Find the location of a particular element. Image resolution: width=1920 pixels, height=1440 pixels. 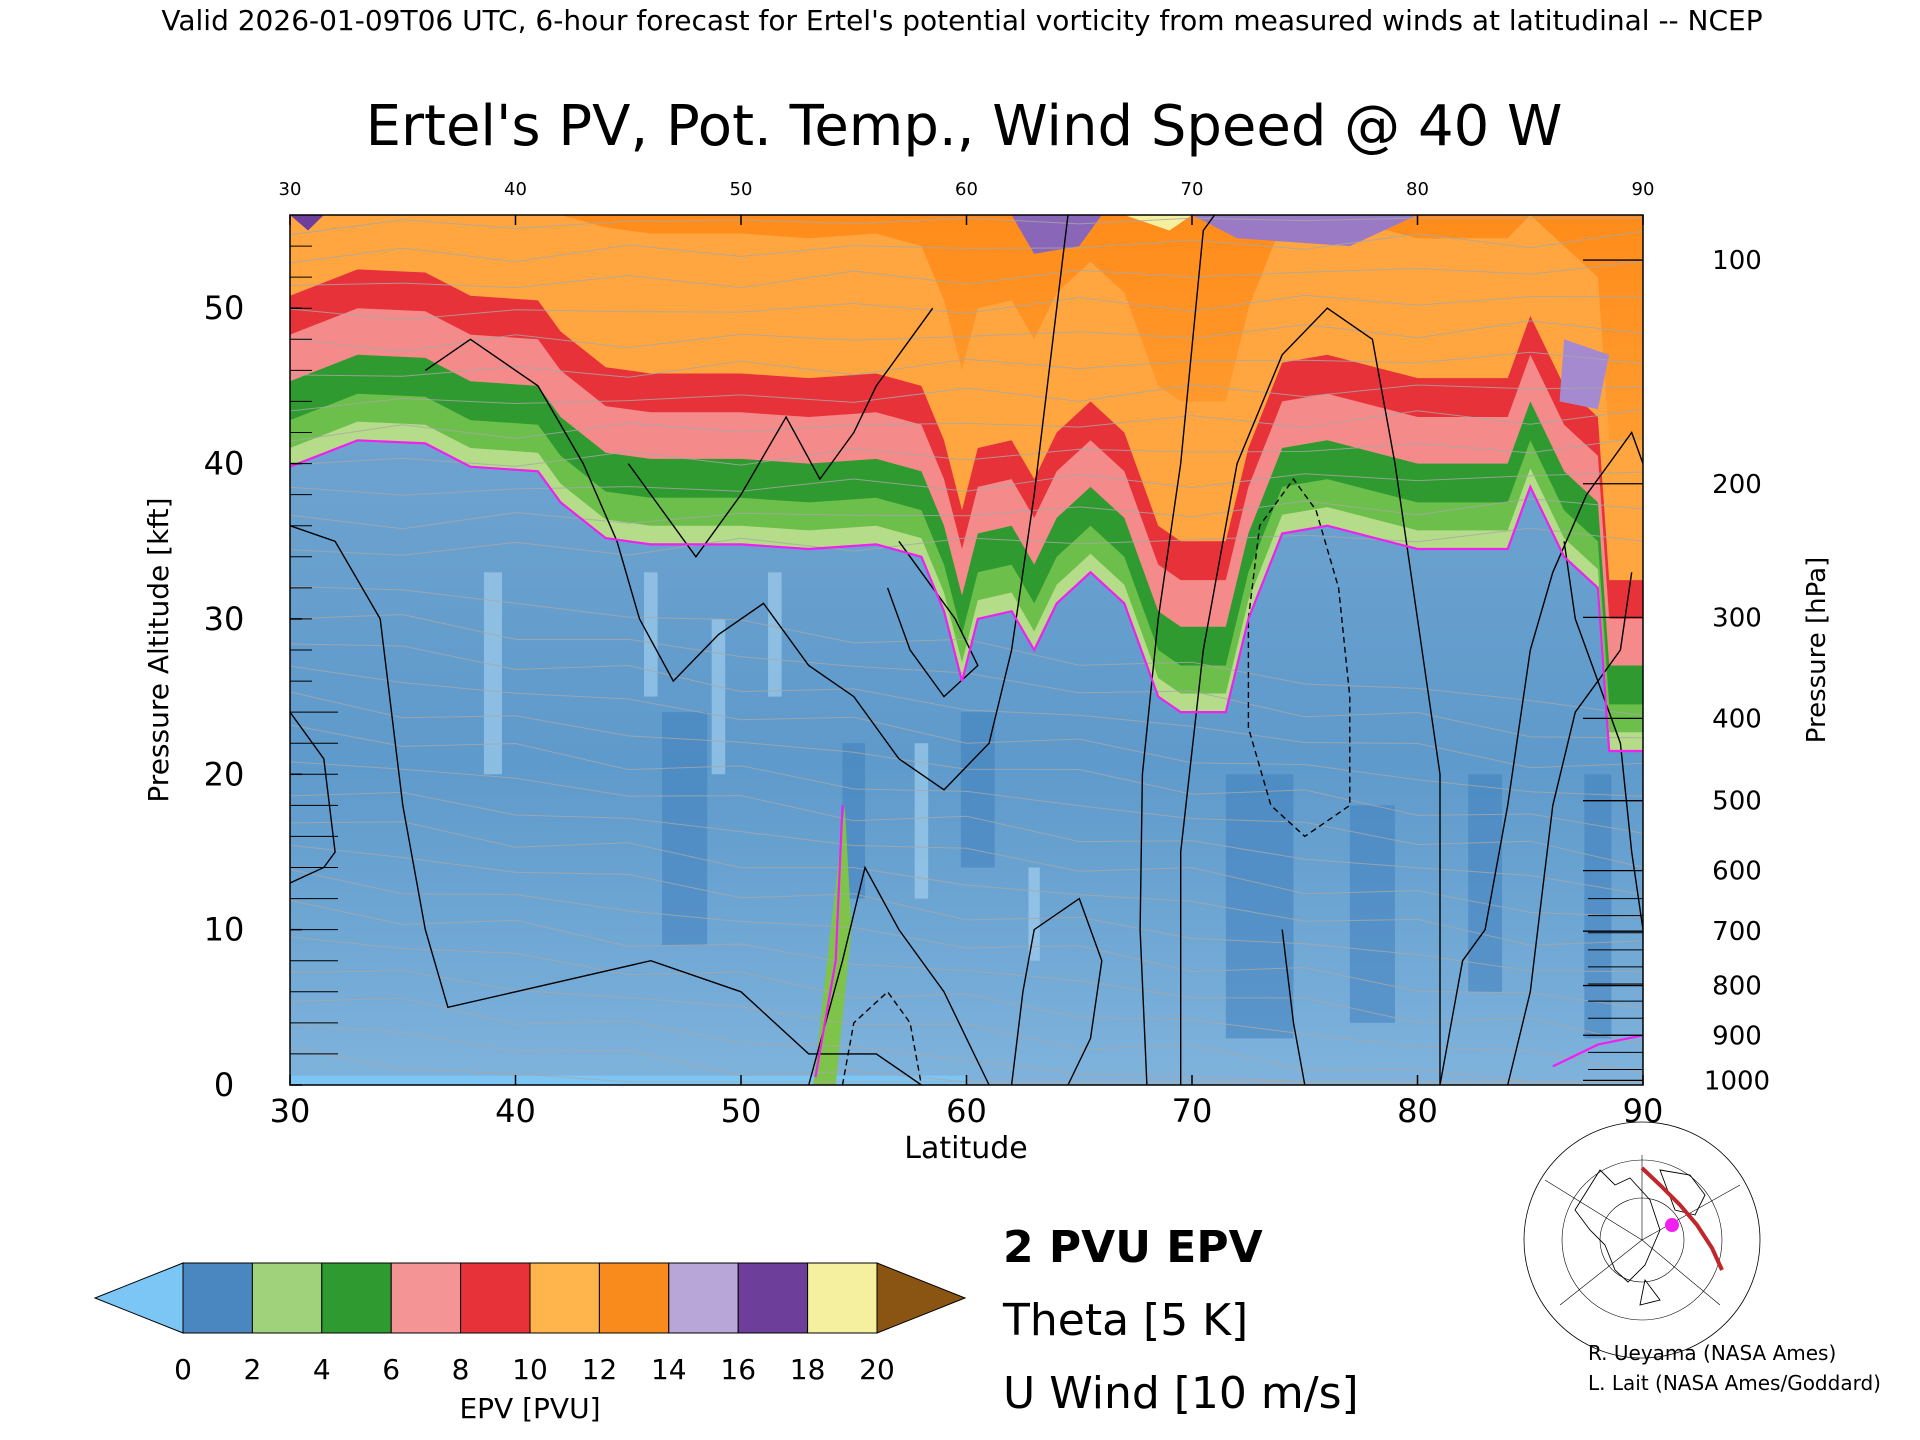

y-tick-label-left: 20 is located at coordinates (224, 774).